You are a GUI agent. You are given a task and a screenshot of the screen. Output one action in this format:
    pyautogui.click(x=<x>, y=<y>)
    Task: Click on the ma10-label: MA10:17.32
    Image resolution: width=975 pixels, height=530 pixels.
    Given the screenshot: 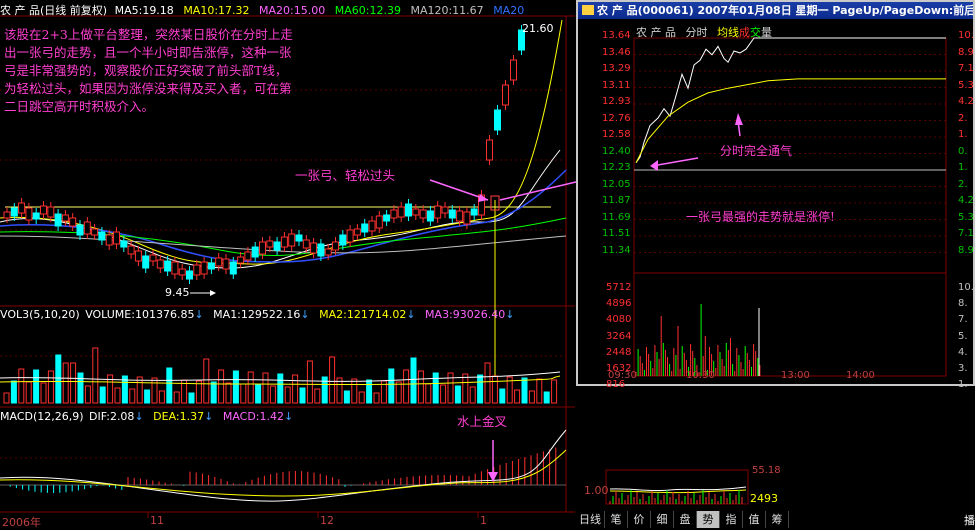 What is the action you would take?
    pyautogui.click(x=216, y=10)
    